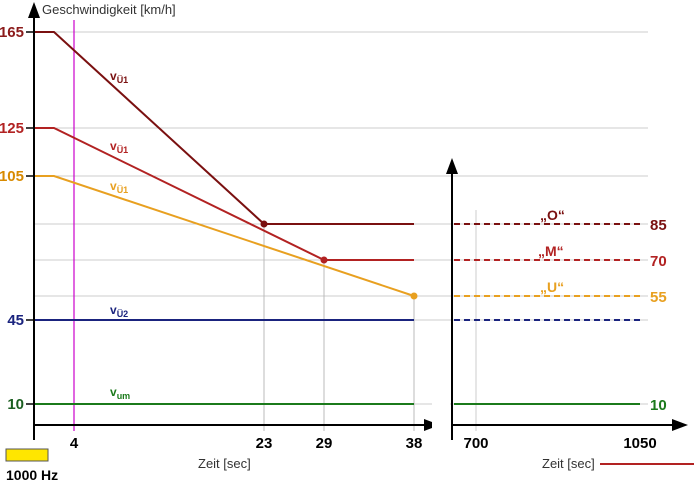 The image size is (696, 488). Describe the element at coordinates (32, 475) in the screenshot. I see `freq-label: 1000 Hz` at that location.